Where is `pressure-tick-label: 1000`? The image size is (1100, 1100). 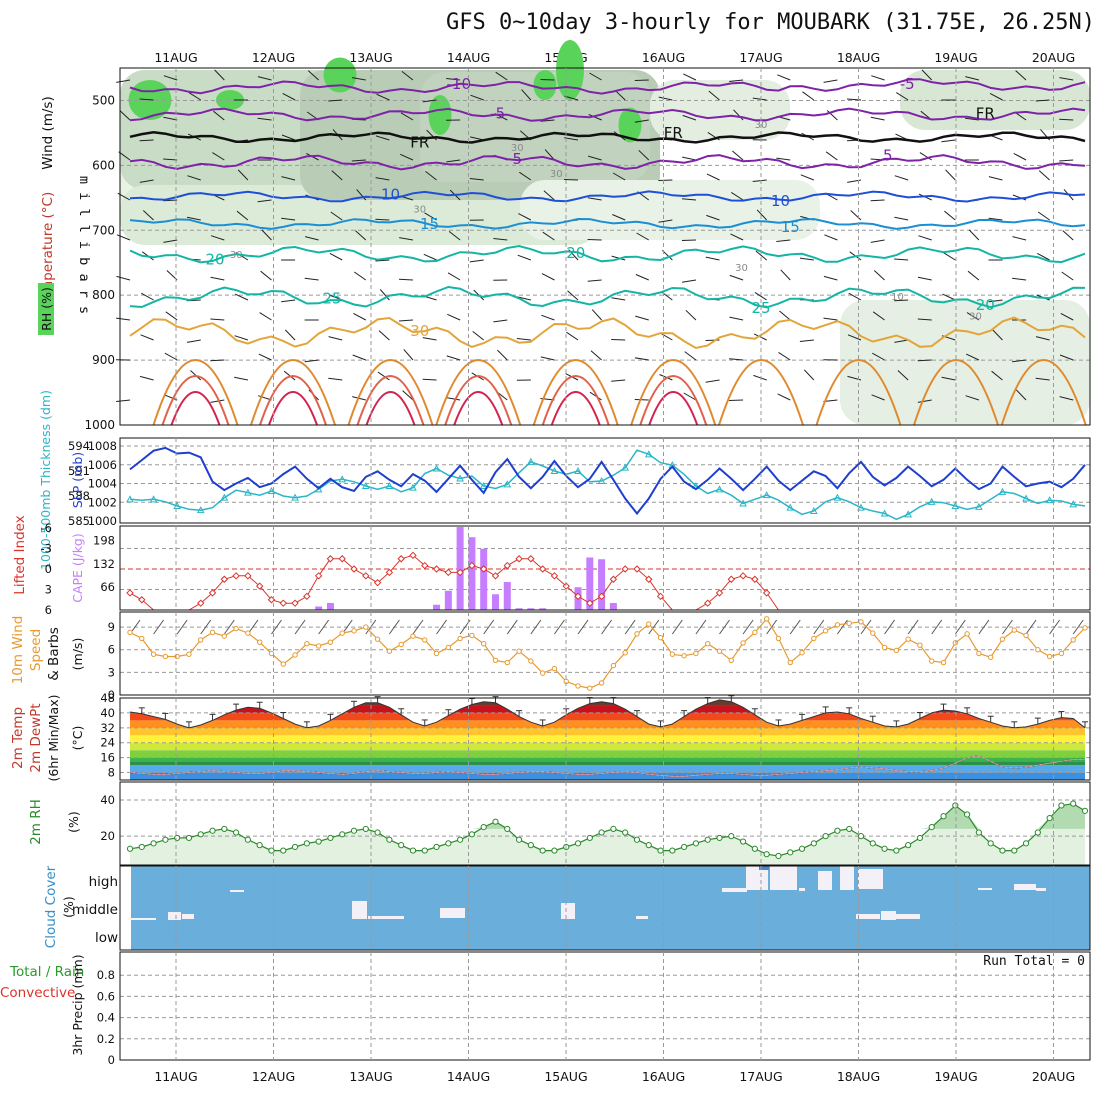 pressure-tick-label: 1000 is located at coordinates (99, 425).